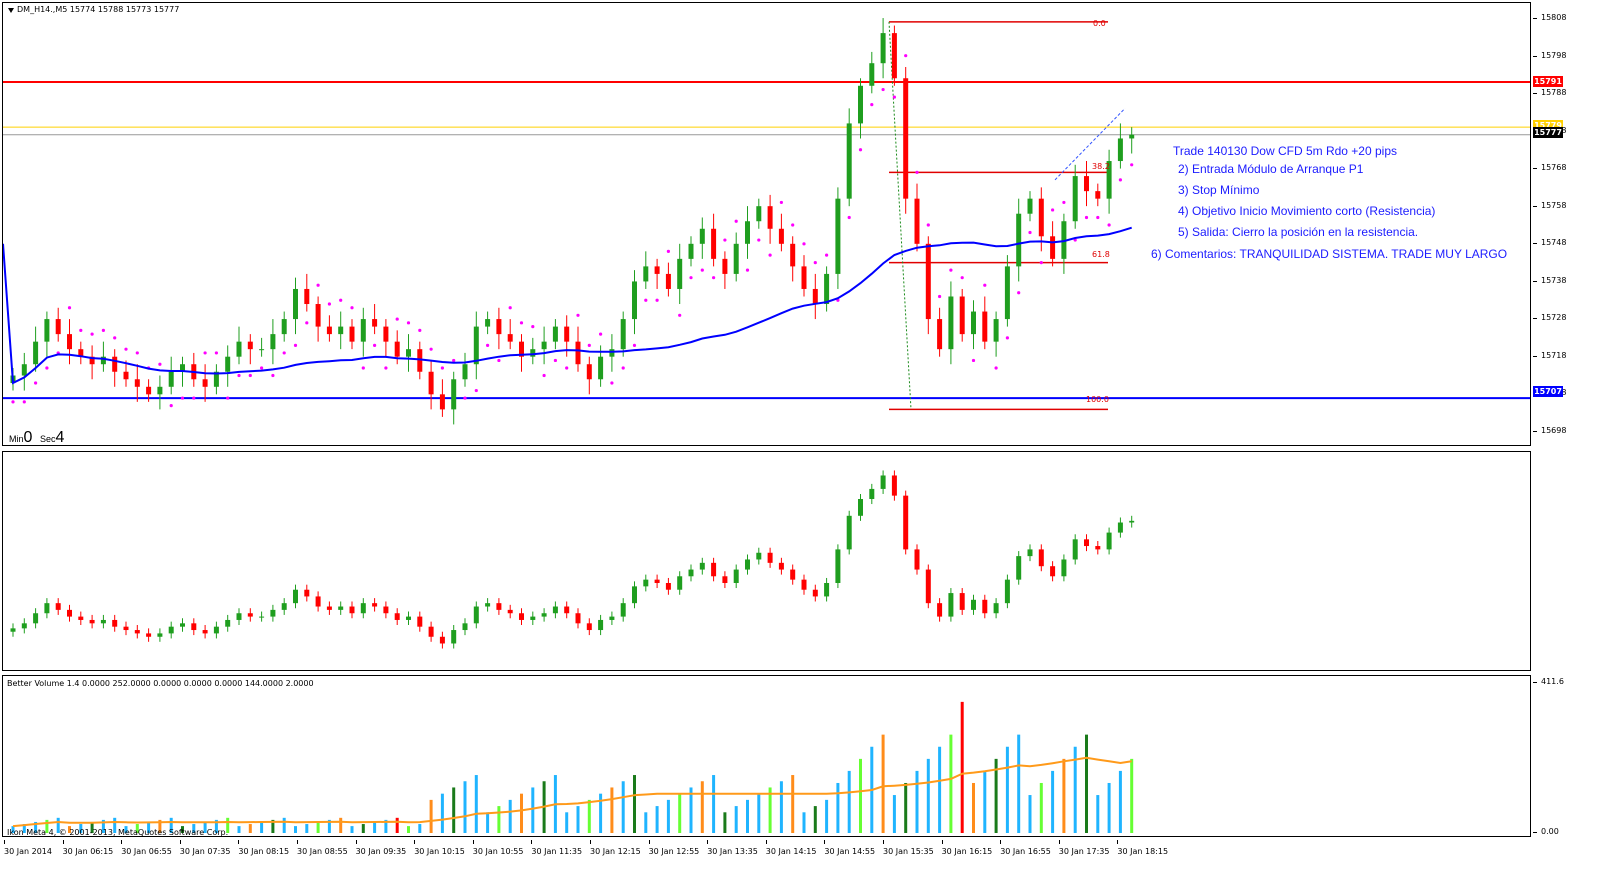  What do you see at coordinates (1084, 848) in the screenshot?
I see `time-label: 30 Jan 17:35` at bounding box center [1084, 848].